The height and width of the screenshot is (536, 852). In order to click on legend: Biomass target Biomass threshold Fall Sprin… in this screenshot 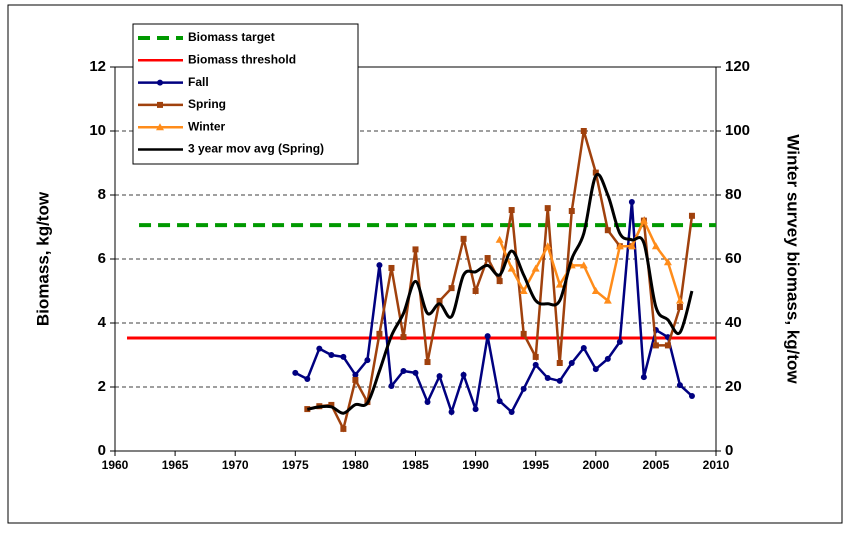, I will do `click(245, 94)`.